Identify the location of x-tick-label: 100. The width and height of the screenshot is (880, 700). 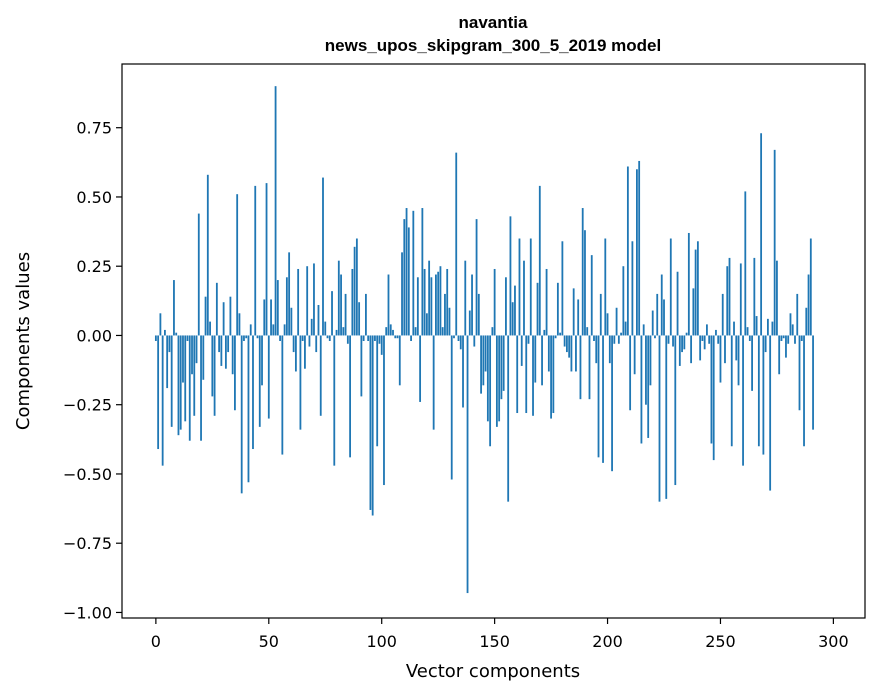
(381, 641).